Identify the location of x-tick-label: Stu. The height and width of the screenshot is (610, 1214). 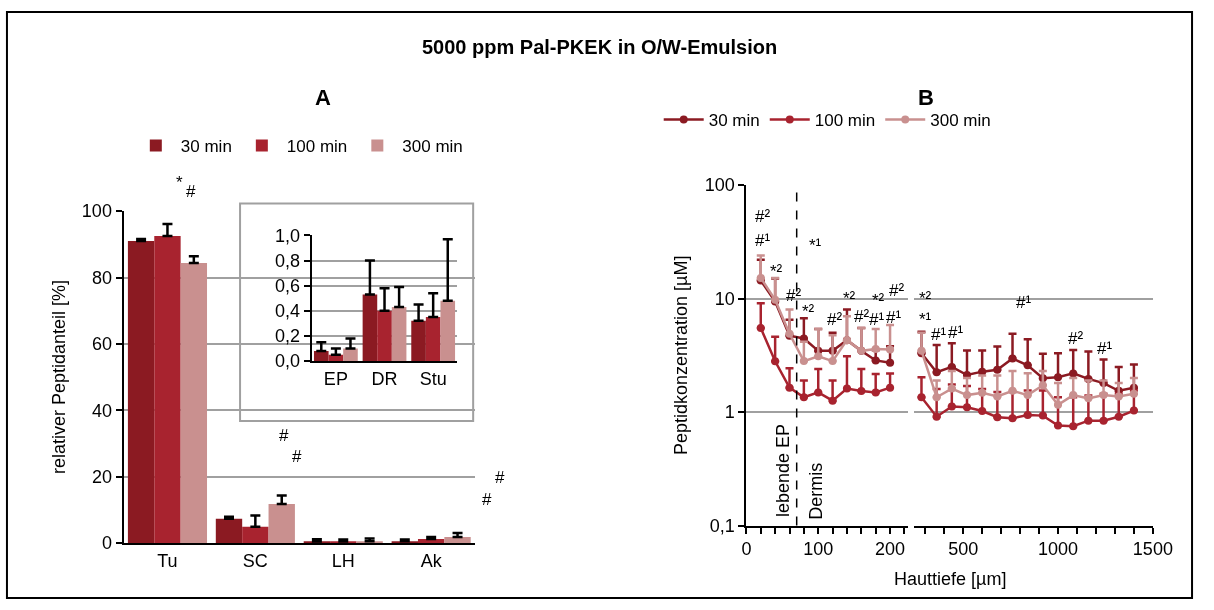
(433, 378).